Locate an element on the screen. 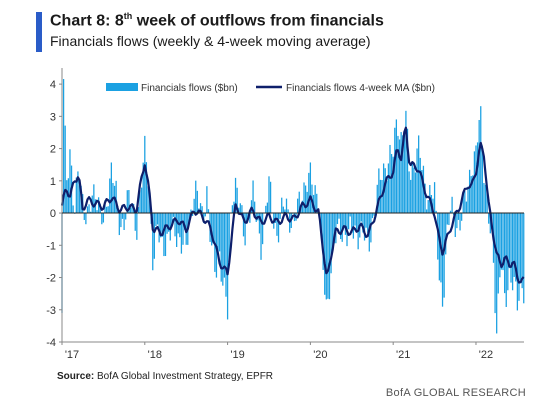 The image size is (544, 409). y-tick-label: -1 is located at coordinates (51, 246).